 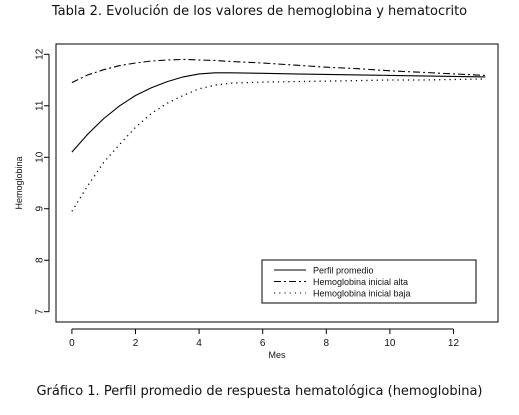 What do you see at coordinates (362, 294) in the screenshot?
I see `legend-entry-label: Hemoglobina inicial baja` at bounding box center [362, 294].